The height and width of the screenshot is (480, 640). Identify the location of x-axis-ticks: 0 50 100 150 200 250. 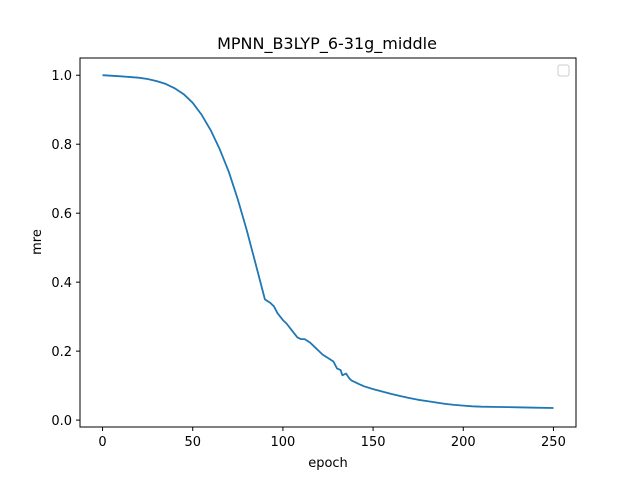
(332, 438).